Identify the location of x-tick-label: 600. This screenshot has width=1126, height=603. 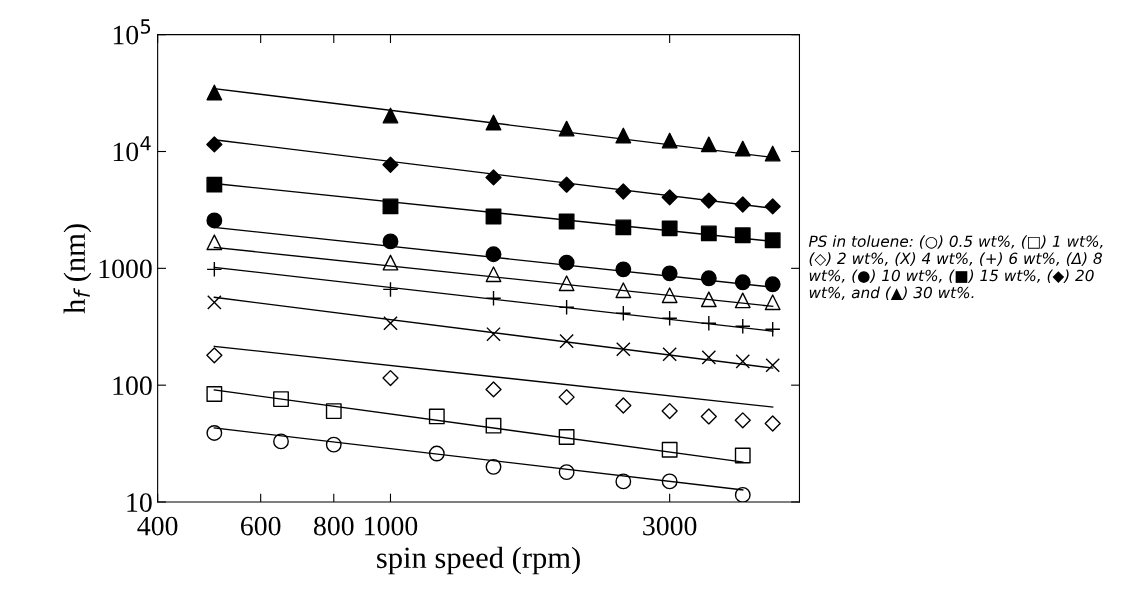
(261, 526).